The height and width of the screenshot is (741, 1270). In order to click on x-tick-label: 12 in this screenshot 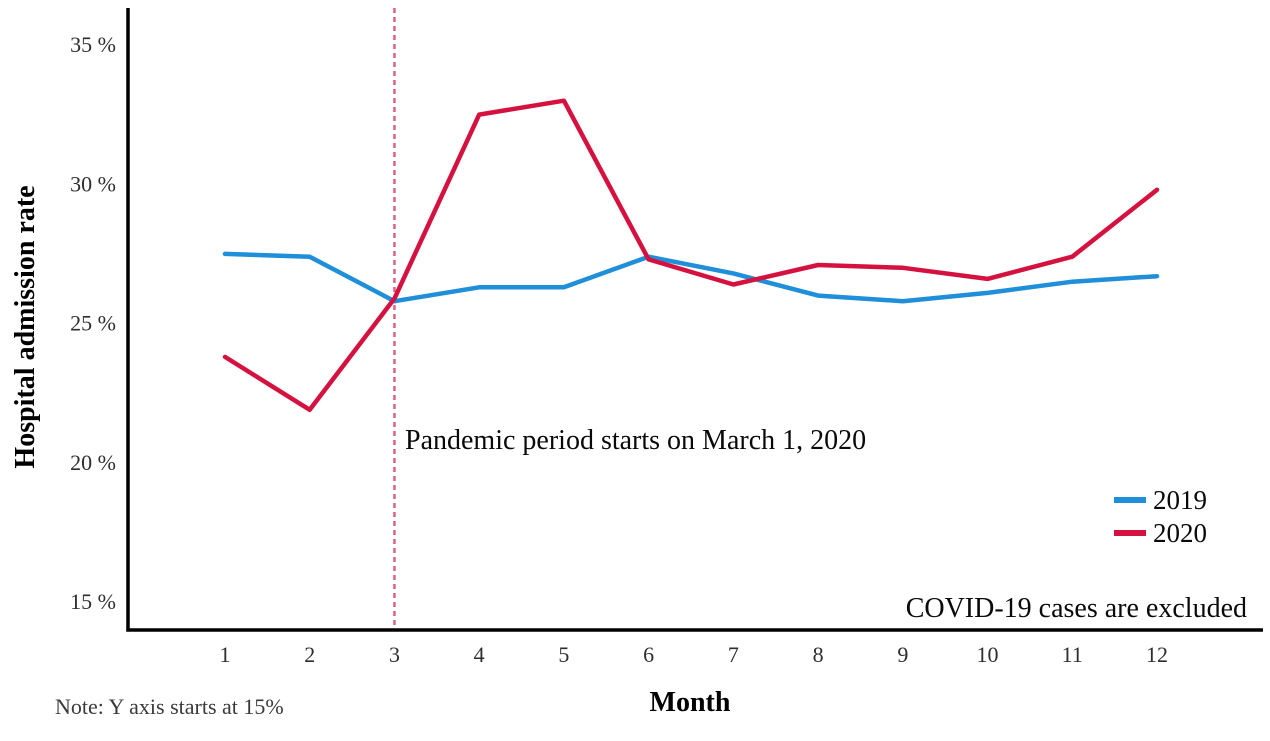, I will do `click(1157, 654)`.